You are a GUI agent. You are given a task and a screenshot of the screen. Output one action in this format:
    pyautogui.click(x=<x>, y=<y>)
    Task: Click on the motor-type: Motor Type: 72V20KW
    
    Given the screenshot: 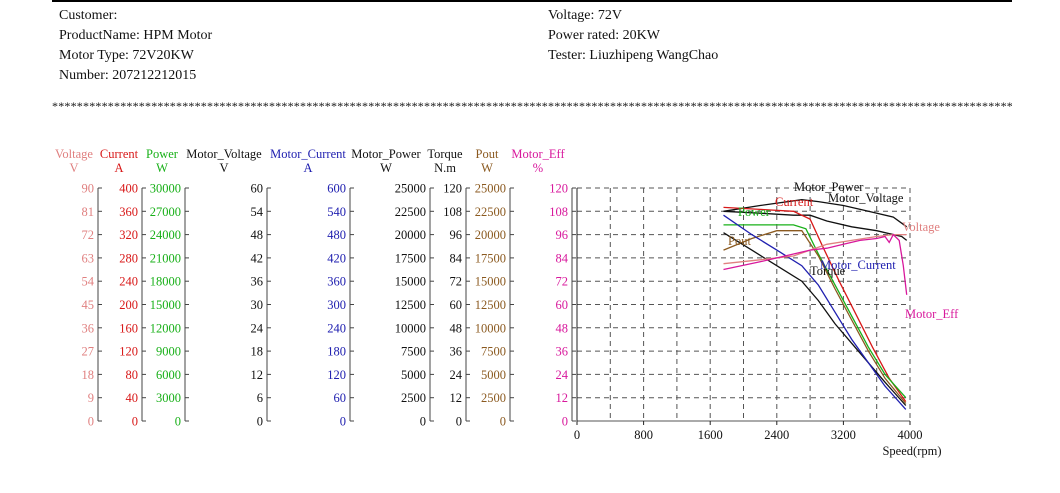 What is the action you would take?
    pyautogui.click(x=126, y=55)
    